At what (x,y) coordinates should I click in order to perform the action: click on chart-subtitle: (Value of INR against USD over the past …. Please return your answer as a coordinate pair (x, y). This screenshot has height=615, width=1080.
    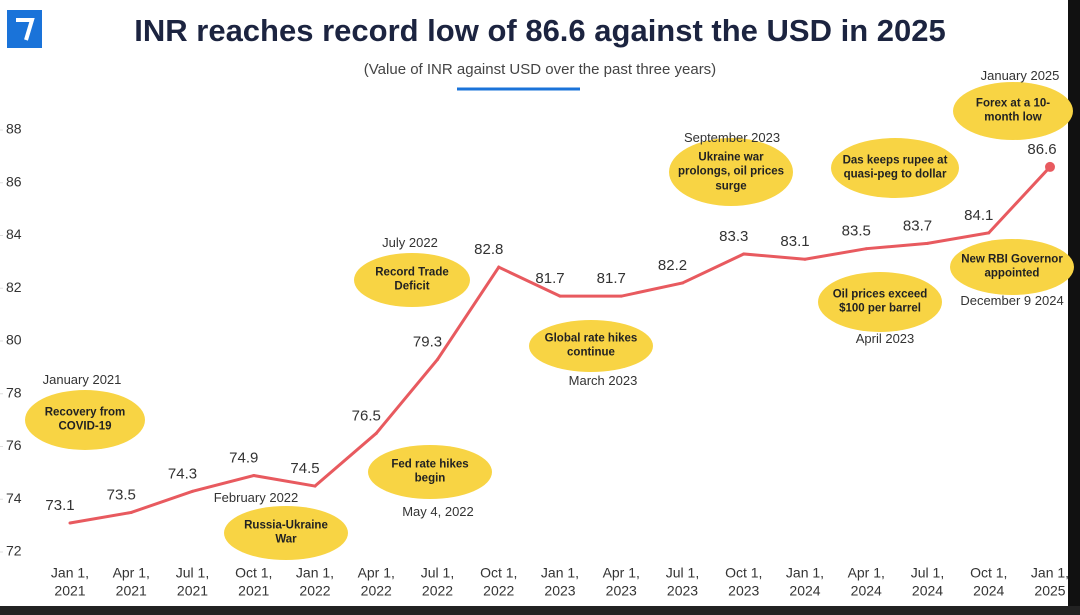
    Looking at the image, I should click on (540, 69).